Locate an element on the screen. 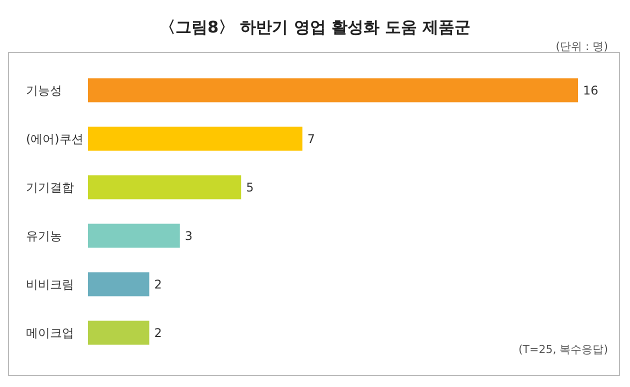  data-label: 16 is located at coordinates (590, 90).